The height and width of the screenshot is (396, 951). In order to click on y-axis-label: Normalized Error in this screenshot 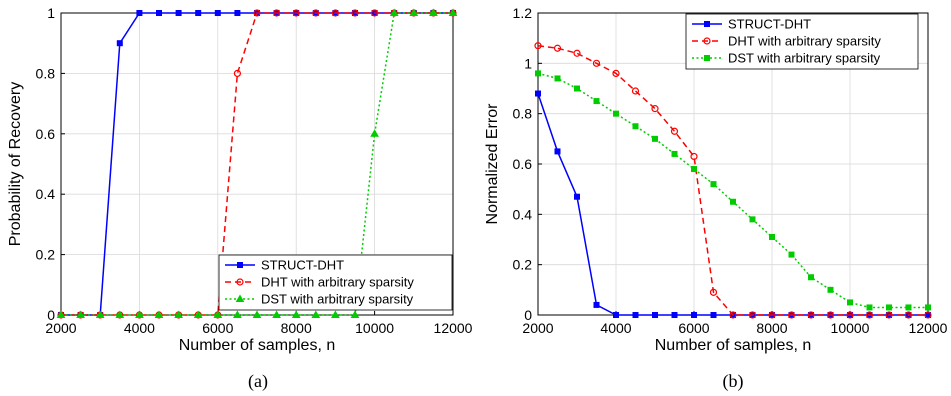, I will do `click(492, 164)`.